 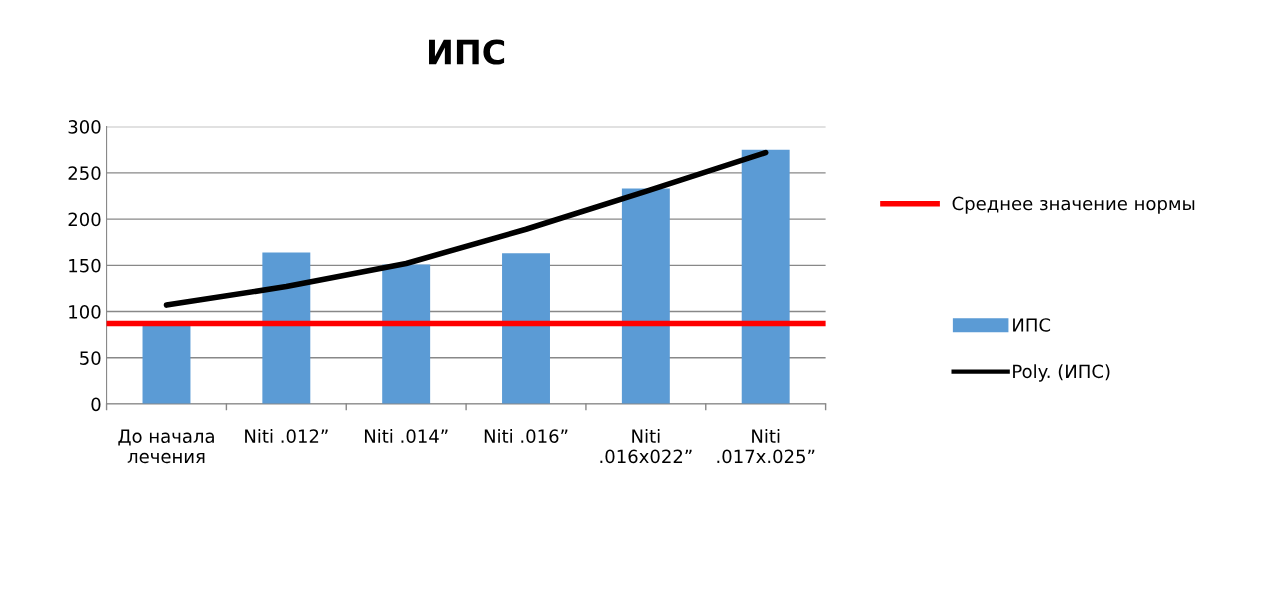 I want to click on y-tick-label: 250, so click(x=84, y=173).